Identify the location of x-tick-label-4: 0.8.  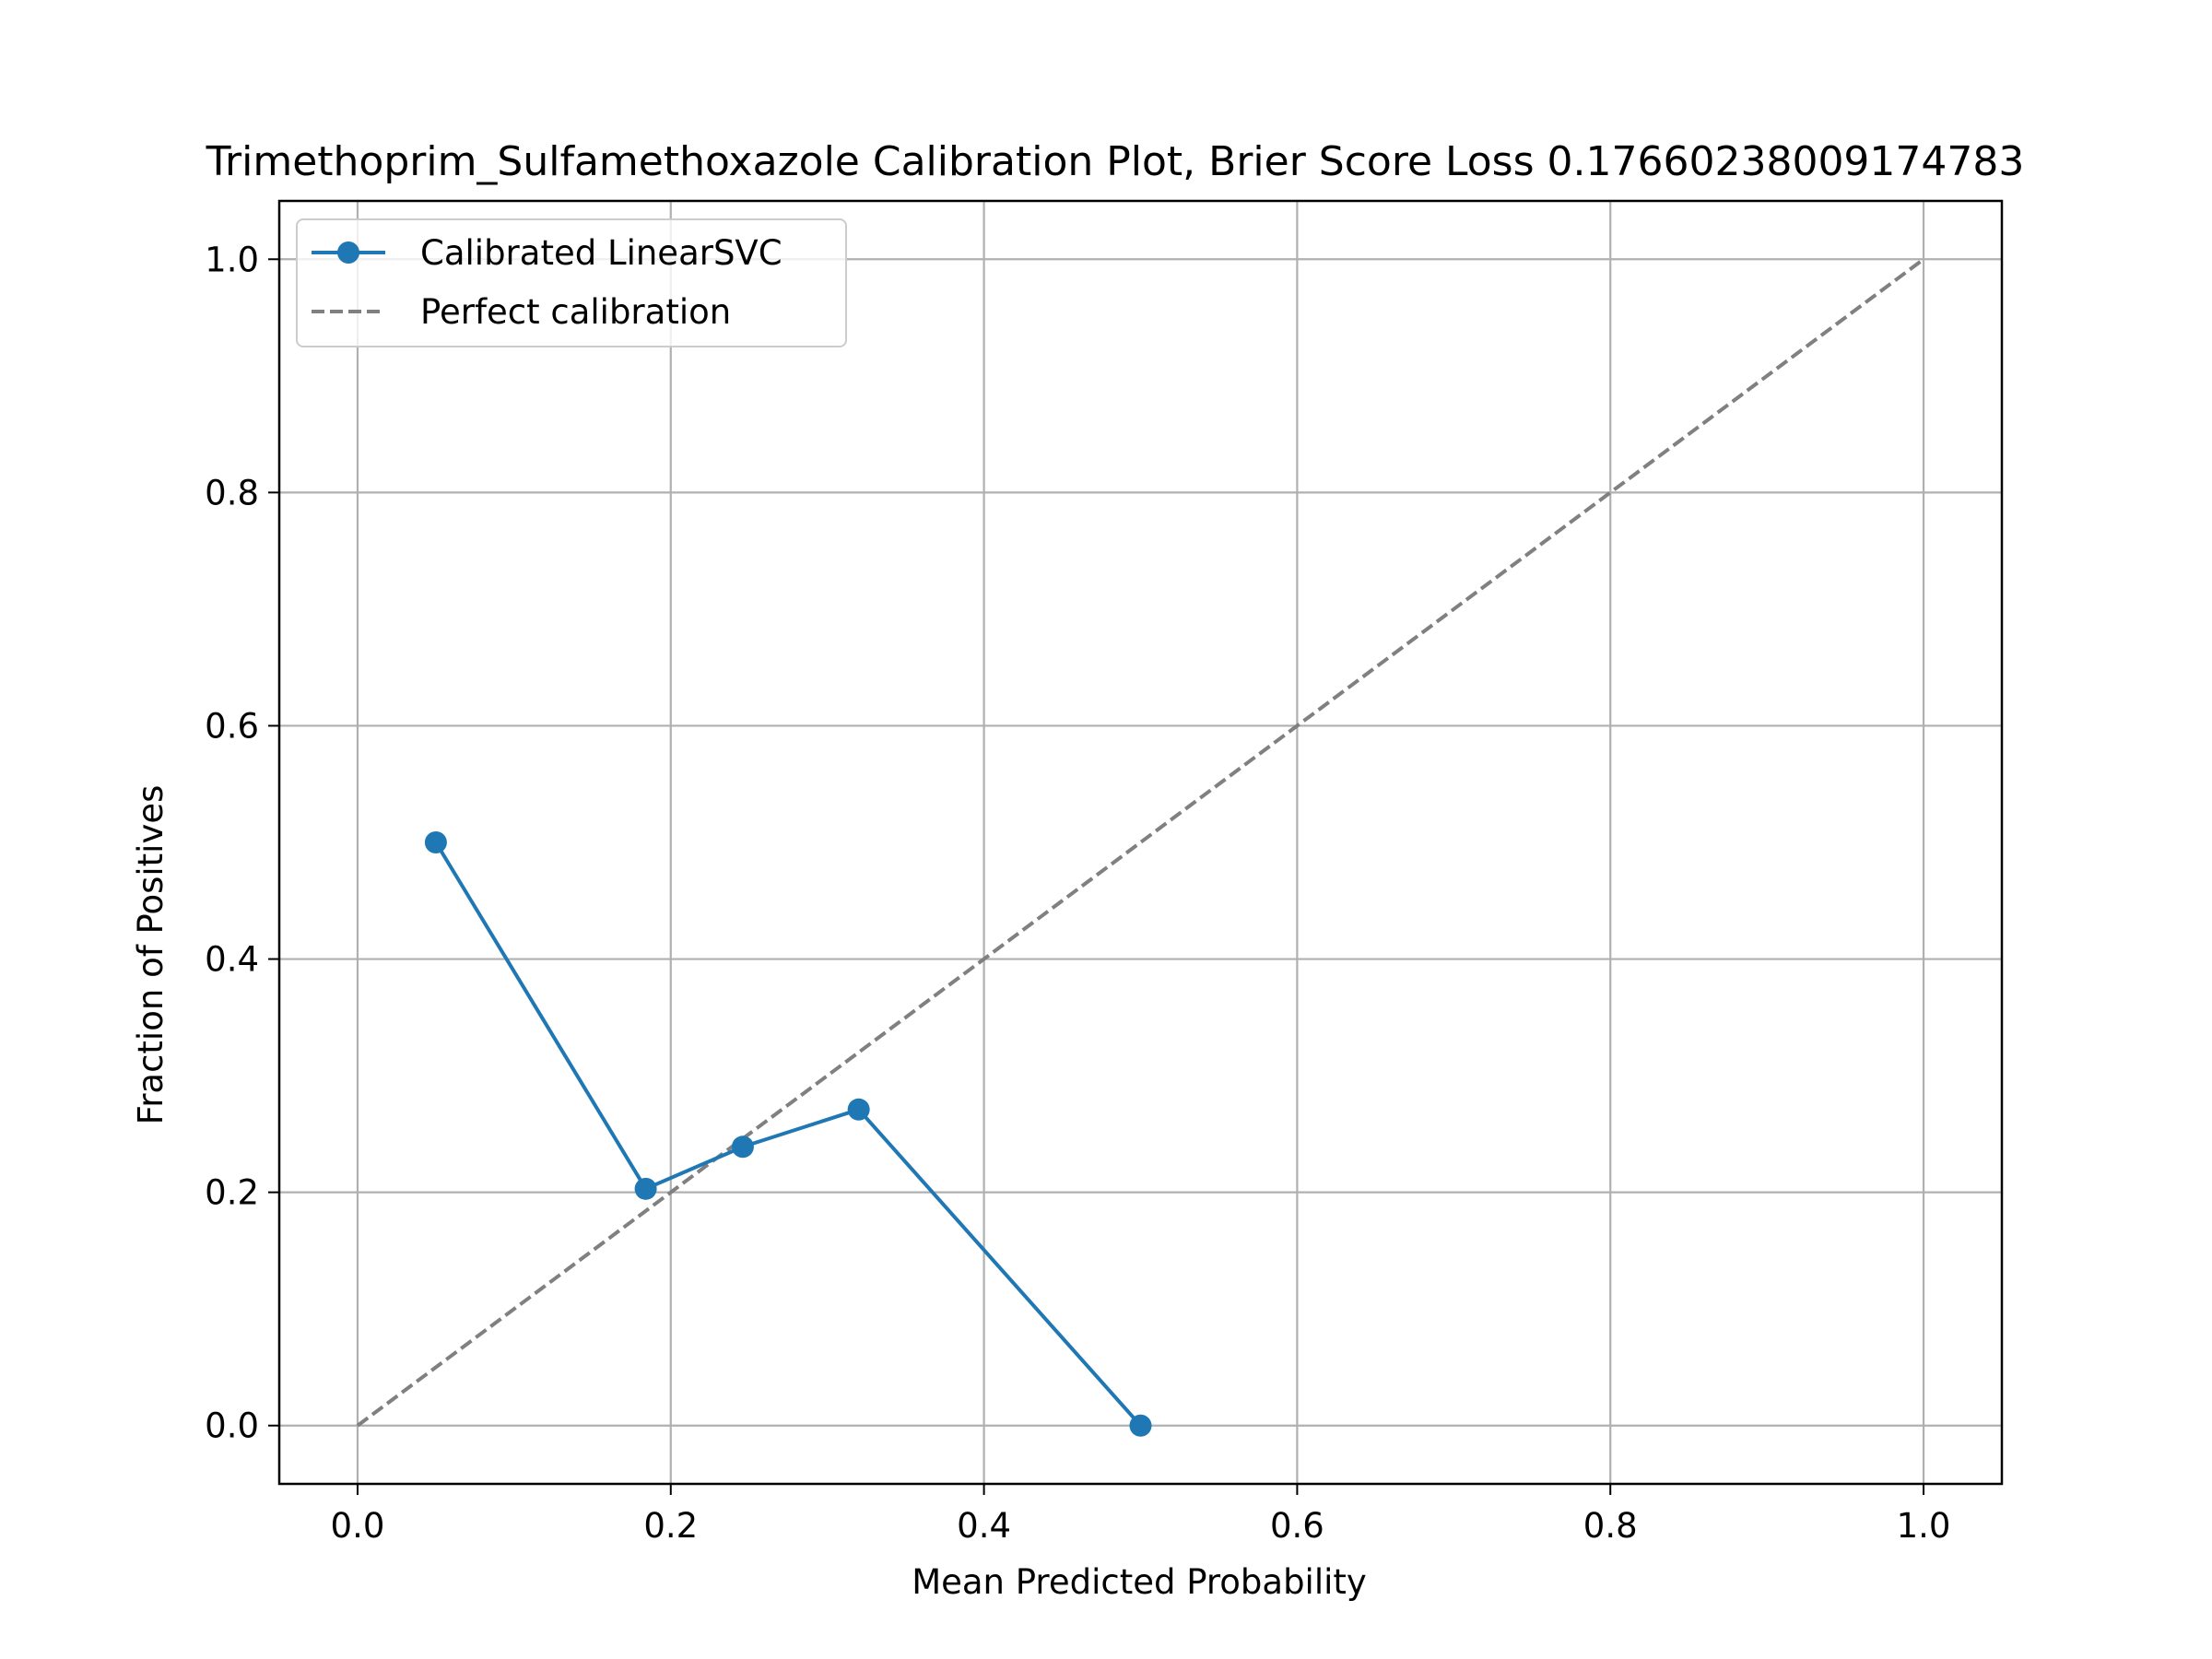
(1610, 1526).